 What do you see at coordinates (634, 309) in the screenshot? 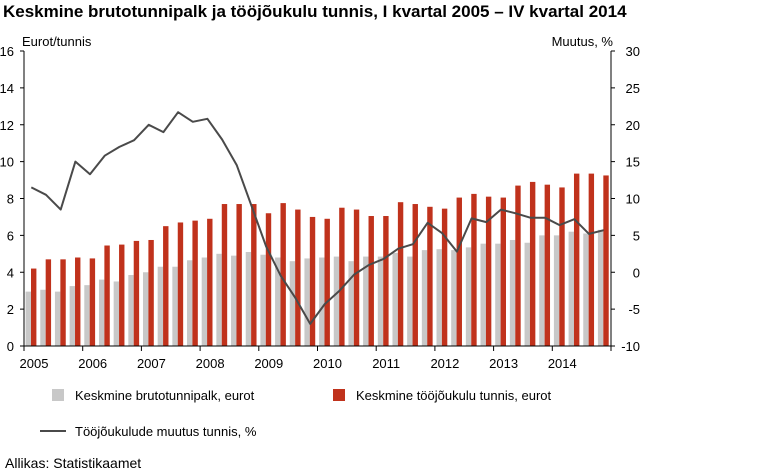
I see `right-tick-label: -5` at bounding box center [634, 309].